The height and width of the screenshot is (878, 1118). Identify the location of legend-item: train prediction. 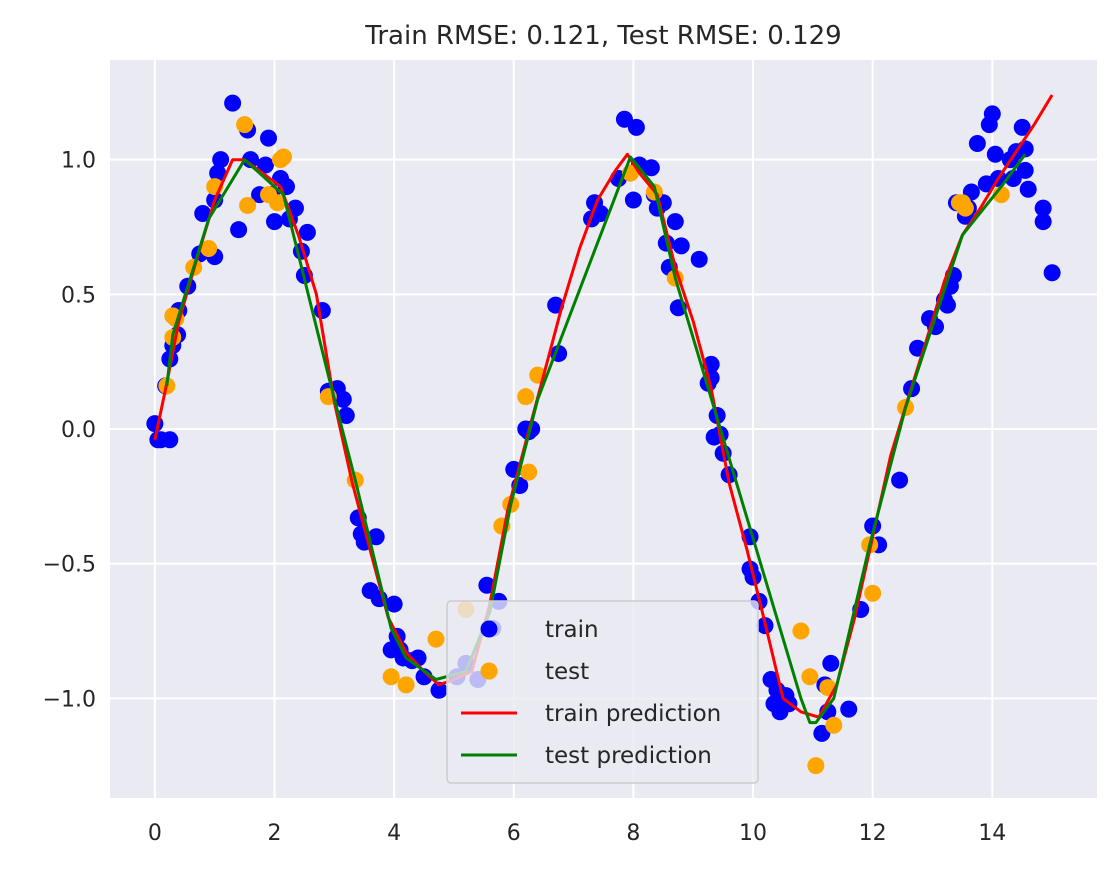
(591, 714).